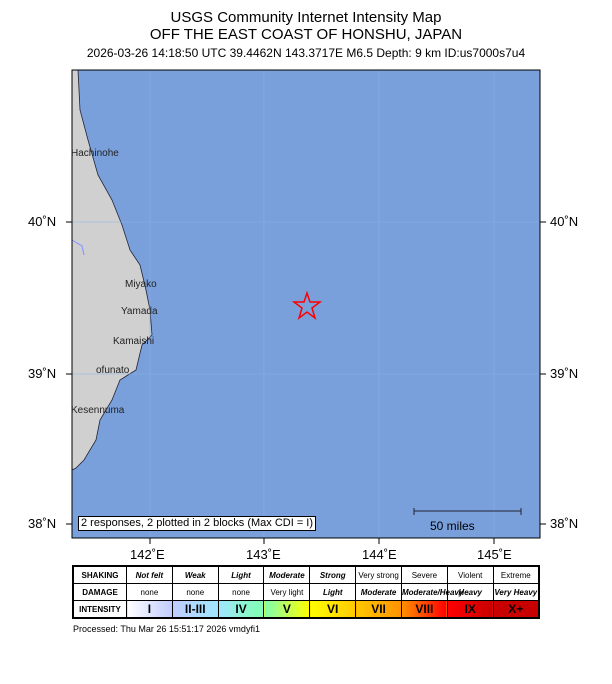 The image size is (612, 684). What do you see at coordinates (287, 609) in the screenshot?
I see `intensity-cell: V` at bounding box center [287, 609].